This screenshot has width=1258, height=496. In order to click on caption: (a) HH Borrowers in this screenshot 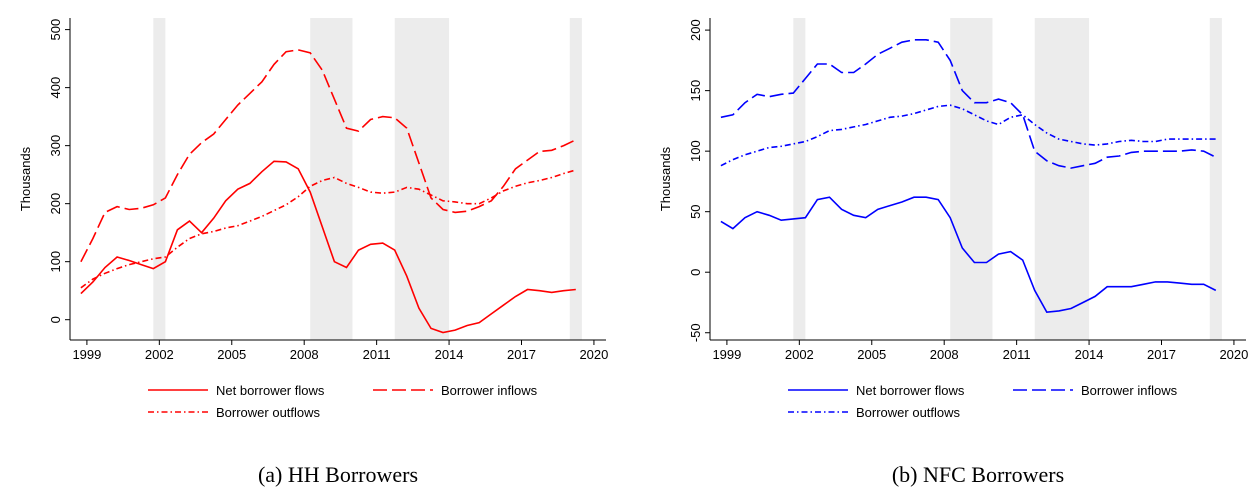, I will do `click(338, 474)`.